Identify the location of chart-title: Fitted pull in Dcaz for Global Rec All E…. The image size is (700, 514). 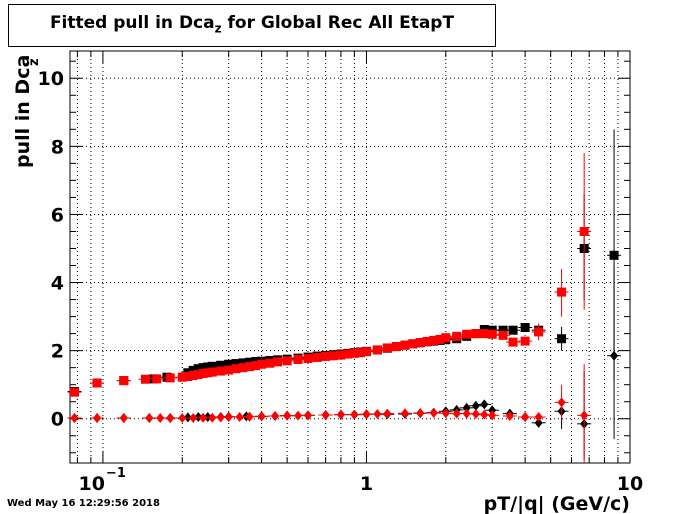
(252, 24).